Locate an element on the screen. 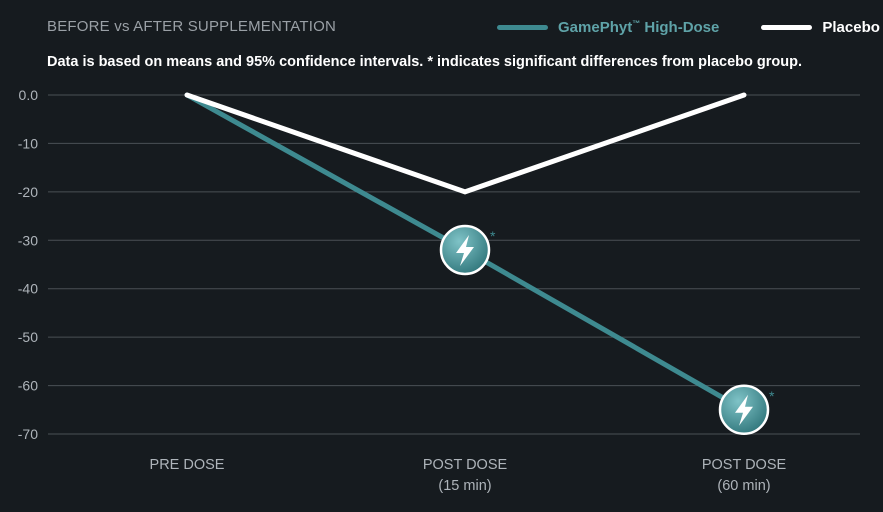  legend-item-highdose: GamePhyt™ High-Dose is located at coordinates (608, 27).